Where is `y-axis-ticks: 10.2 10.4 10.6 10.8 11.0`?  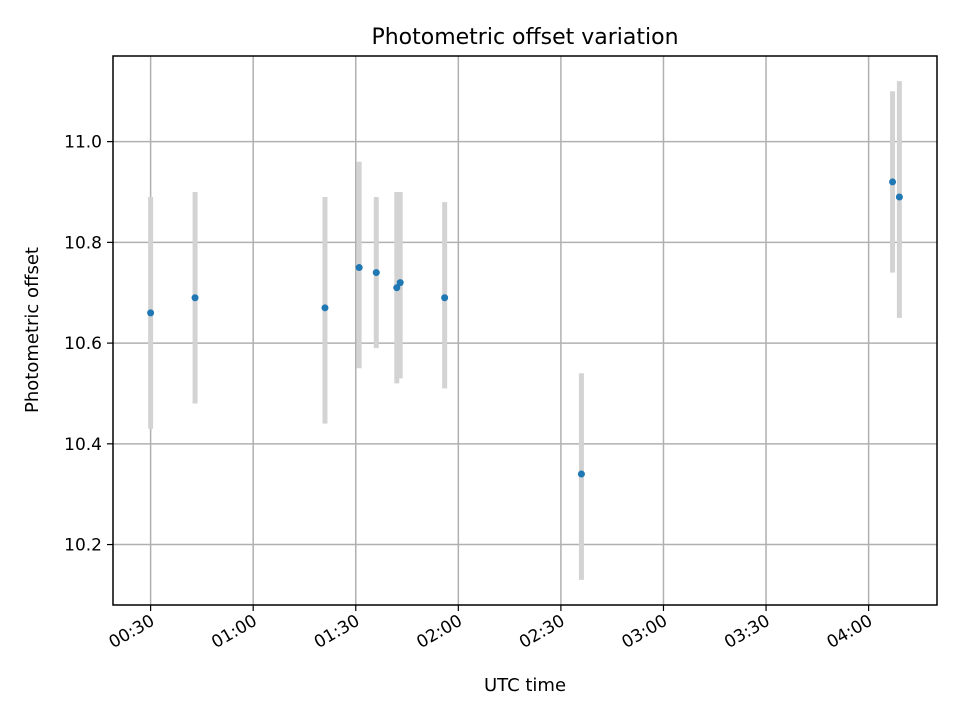 y-axis-ticks: 10.2 10.4 10.6 10.8 11.0 is located at coordinates (88, 344).